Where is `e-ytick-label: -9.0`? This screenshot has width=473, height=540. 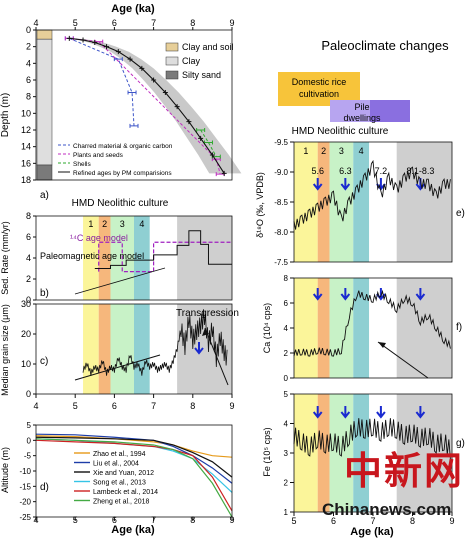 e-ytick-label: -9.0 is located at coordinates (281, 172).